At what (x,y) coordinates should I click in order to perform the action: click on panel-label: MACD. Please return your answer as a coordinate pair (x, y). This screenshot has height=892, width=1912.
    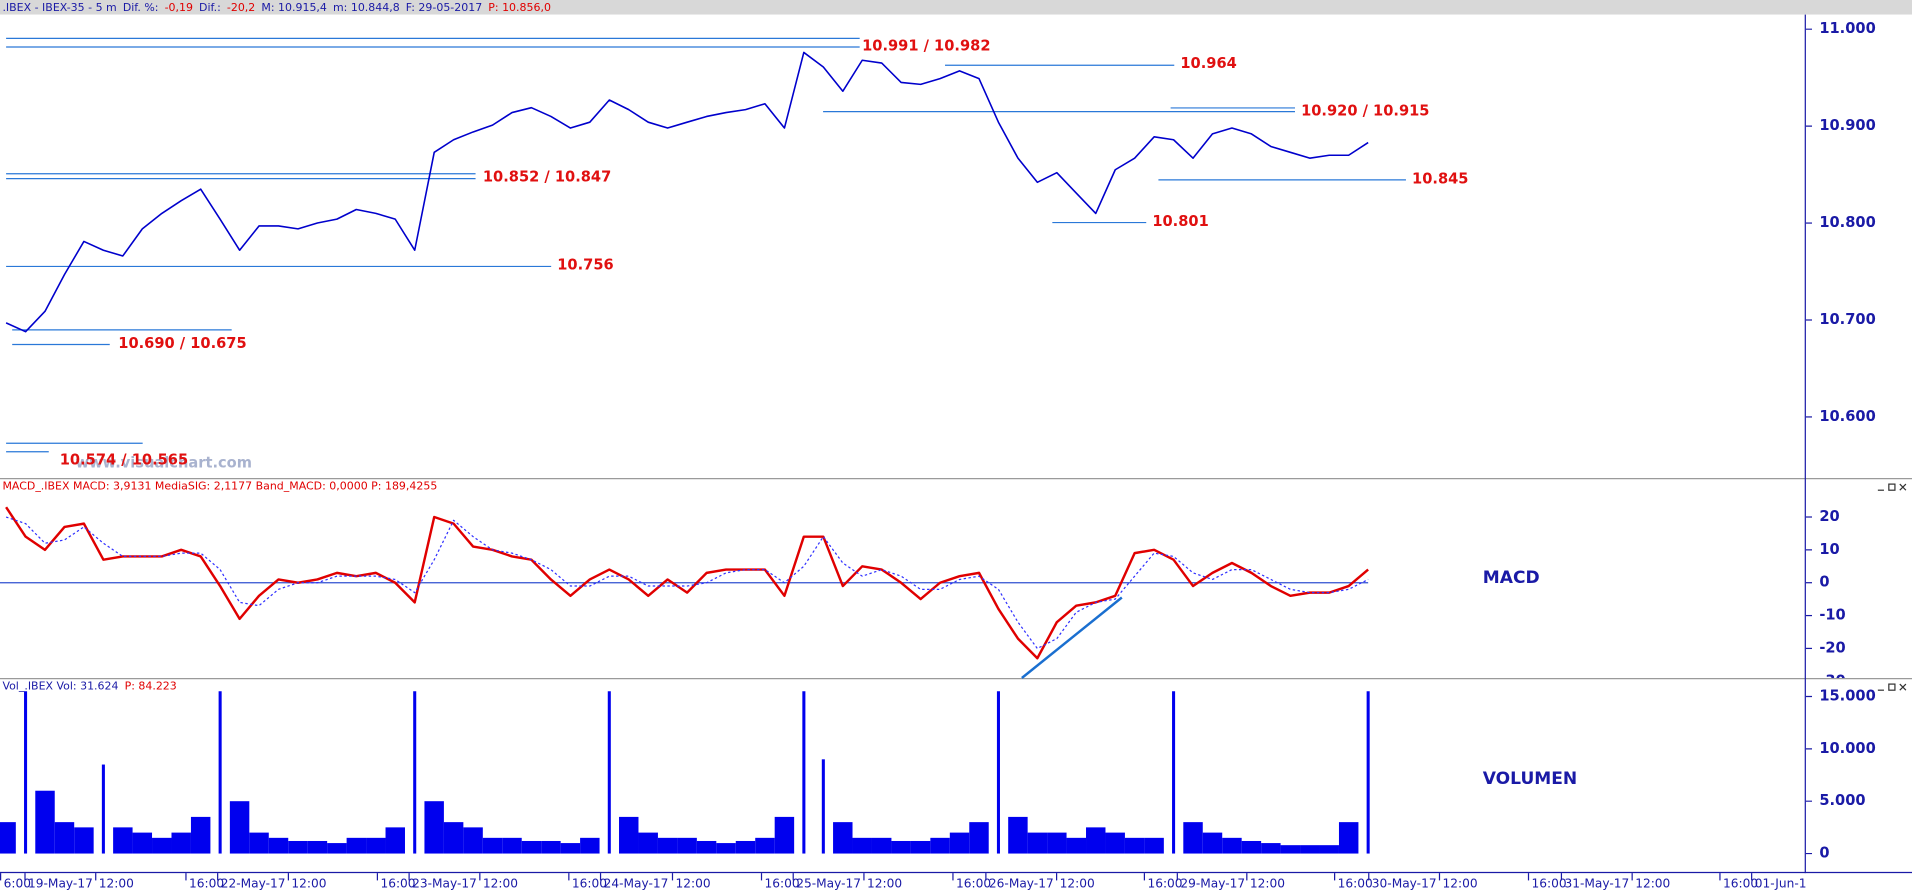
    Looking at the image, I should click on (1511, 578).